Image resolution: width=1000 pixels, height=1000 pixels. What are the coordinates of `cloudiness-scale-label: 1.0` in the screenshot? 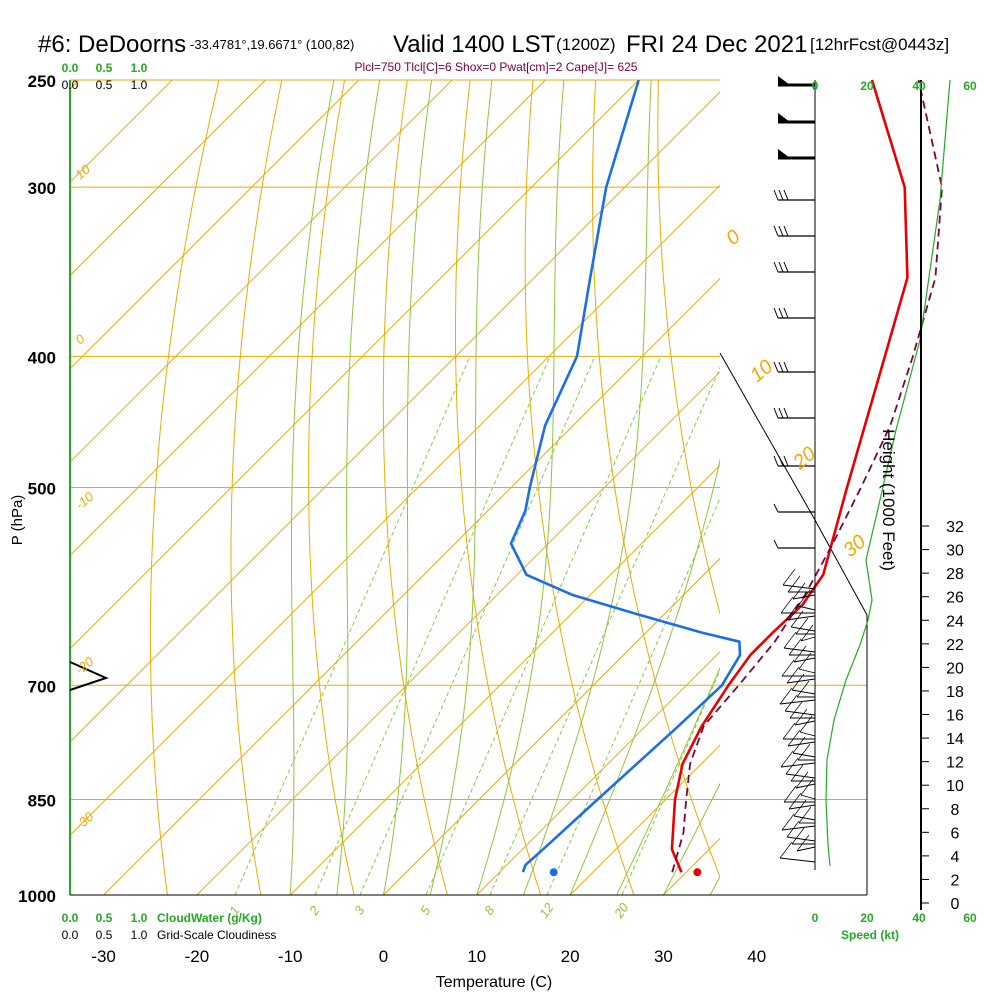 It's located at (139, 85).